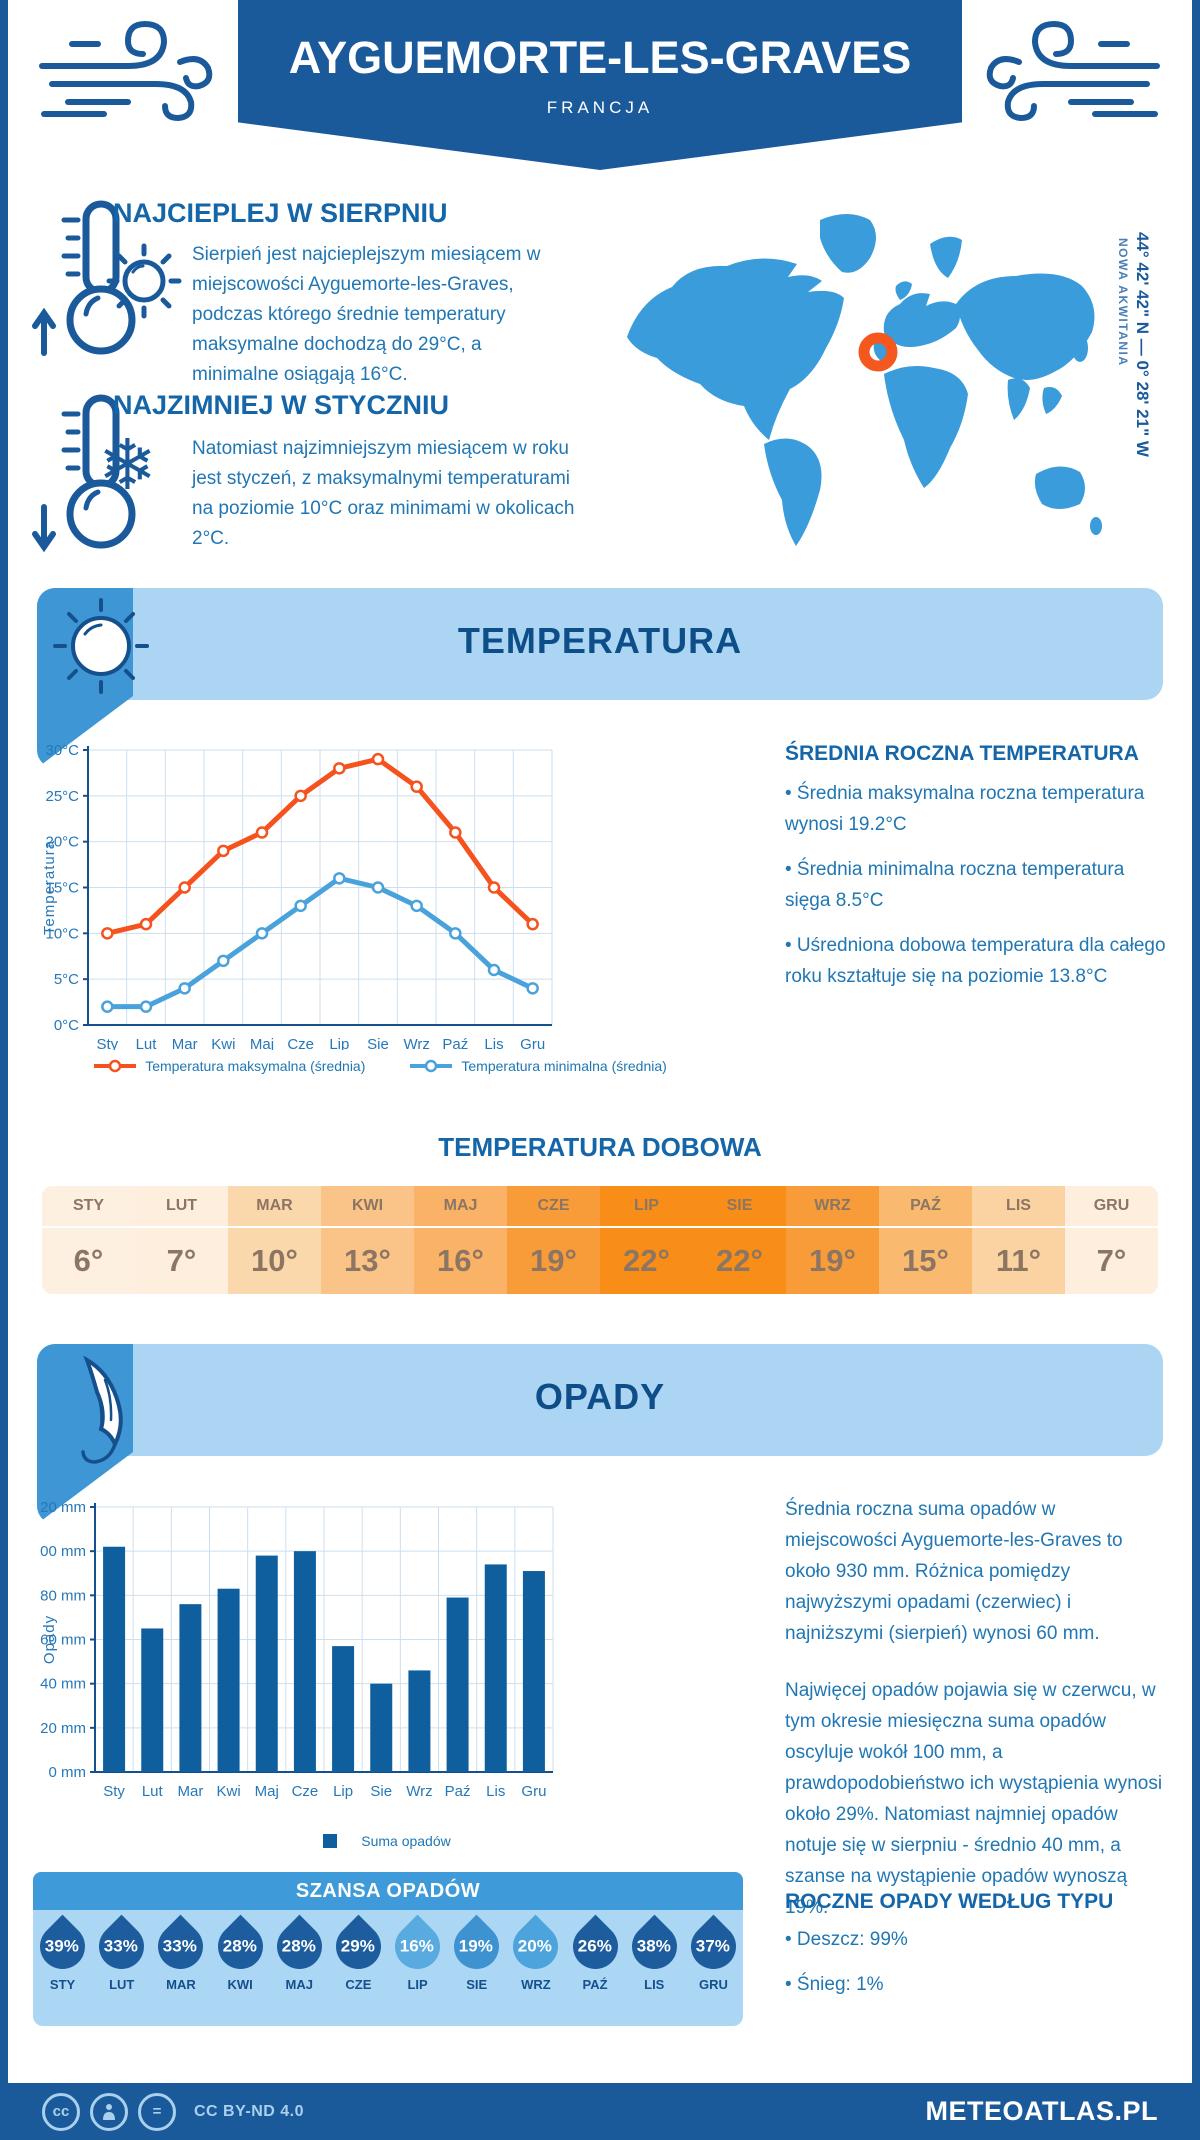 The width and height of the screenshot is (1200, 2140). I want to click on right-border, so click(1196, 1070).